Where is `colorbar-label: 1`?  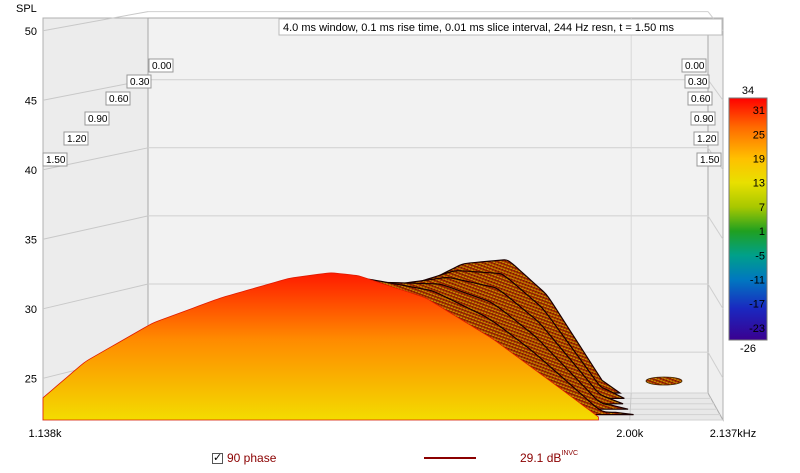 colorbar-label: 1 is located at coordinates (762, 232).